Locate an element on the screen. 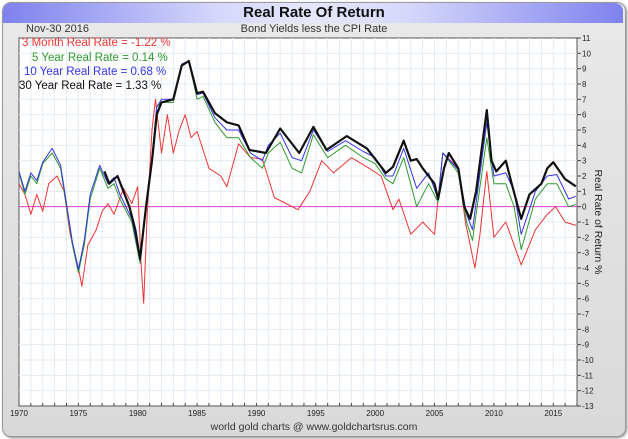  y-tick-label: -9 is located at coordinates (586, 345).